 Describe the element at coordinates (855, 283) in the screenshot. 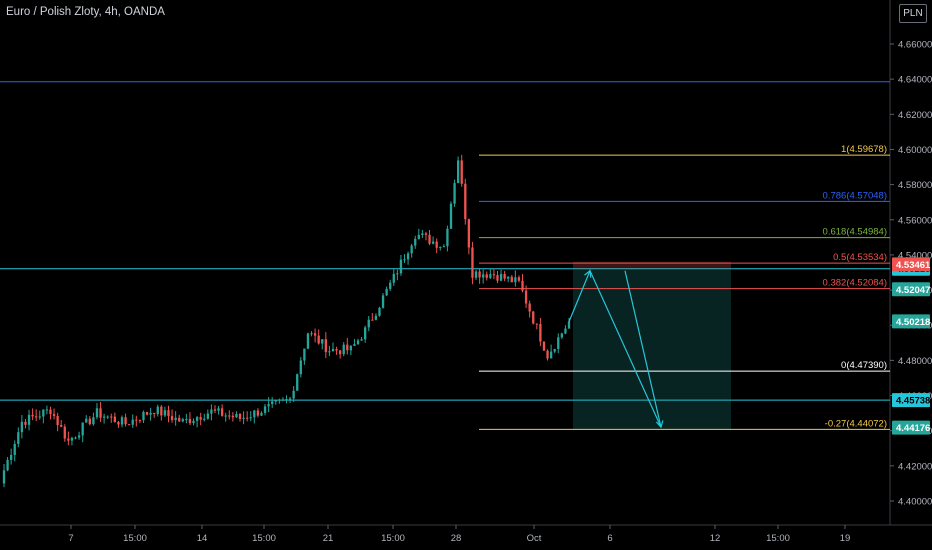

I see `fib-level-label: 0.382(4.52084)` at that location.